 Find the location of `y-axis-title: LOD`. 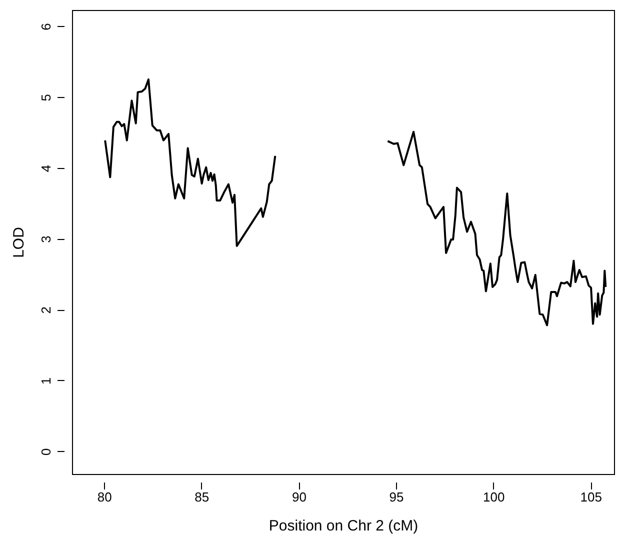

y-axis-title: LOD is located at coordinates (19, 242).